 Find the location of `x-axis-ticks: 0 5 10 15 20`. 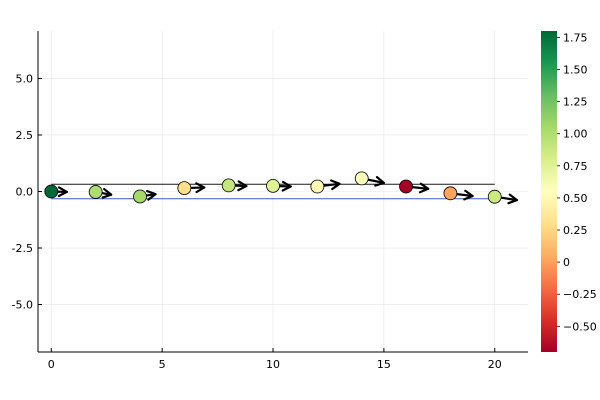

x-axis-ticks: 0 5 10 15 20 is located at coordinates (275, 359).